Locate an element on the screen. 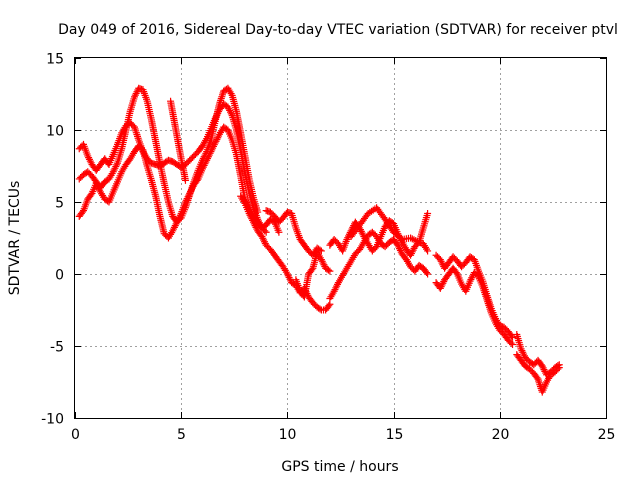  series-track-d is located at coordinates (178, 140).